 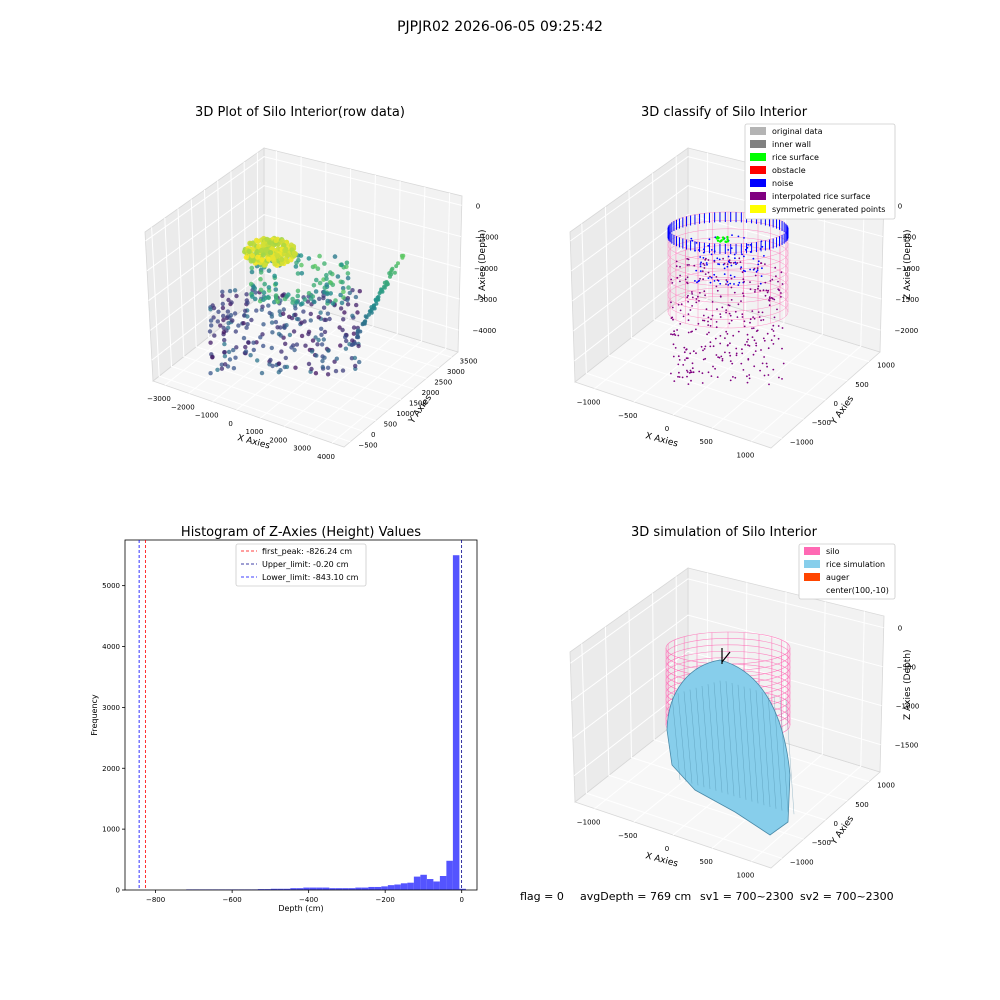 What do you see at coordinates (661, 860) in the screenshot?
I see `panel4-xlabel: X Axies` at bounding box center [661, 860].